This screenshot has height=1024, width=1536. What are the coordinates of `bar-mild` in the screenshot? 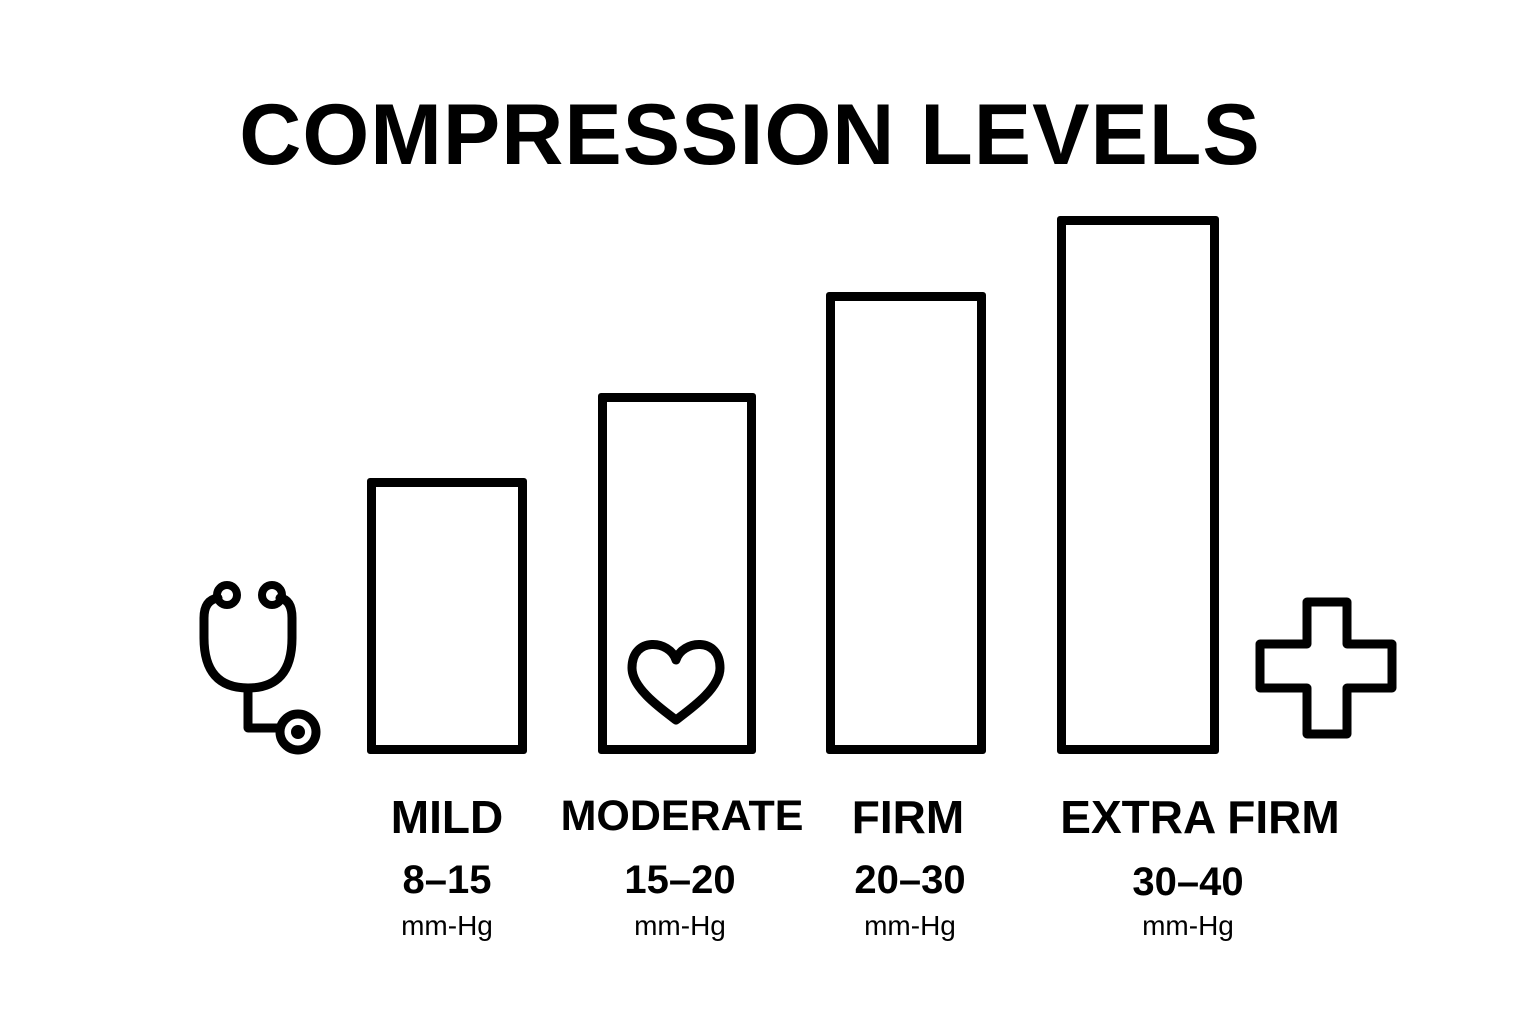 It's located at (447, 616).